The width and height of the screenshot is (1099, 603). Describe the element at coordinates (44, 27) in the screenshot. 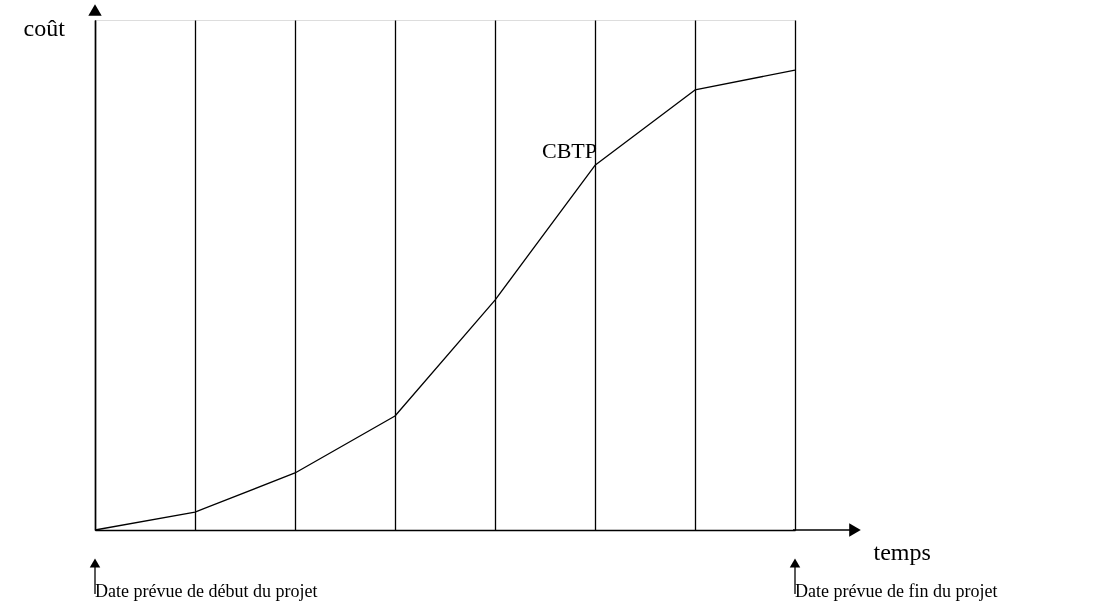

I see `y-axis-title: coût` at that location.